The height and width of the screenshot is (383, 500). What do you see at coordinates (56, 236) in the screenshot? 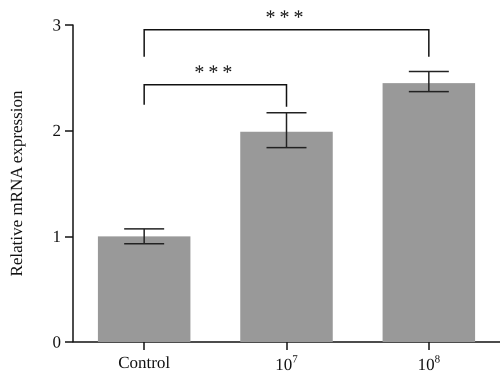
I see `y-tick-label: 1` at bounding box center [56, 236].